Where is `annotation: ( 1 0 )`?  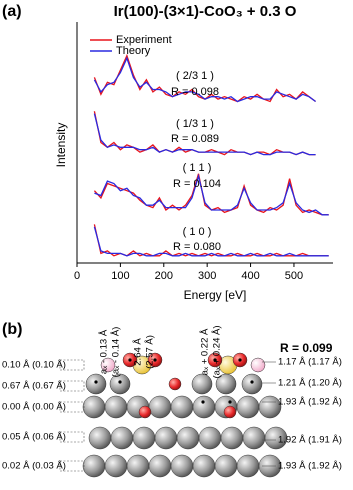
annotation: ( 1 0 ) is located at coordinates (197, 232).